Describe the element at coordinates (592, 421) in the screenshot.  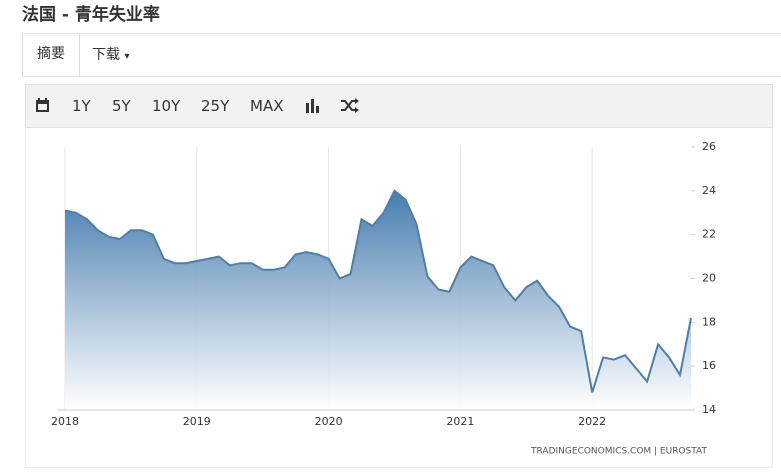
I see `x-tick-label: 2022` at that location.